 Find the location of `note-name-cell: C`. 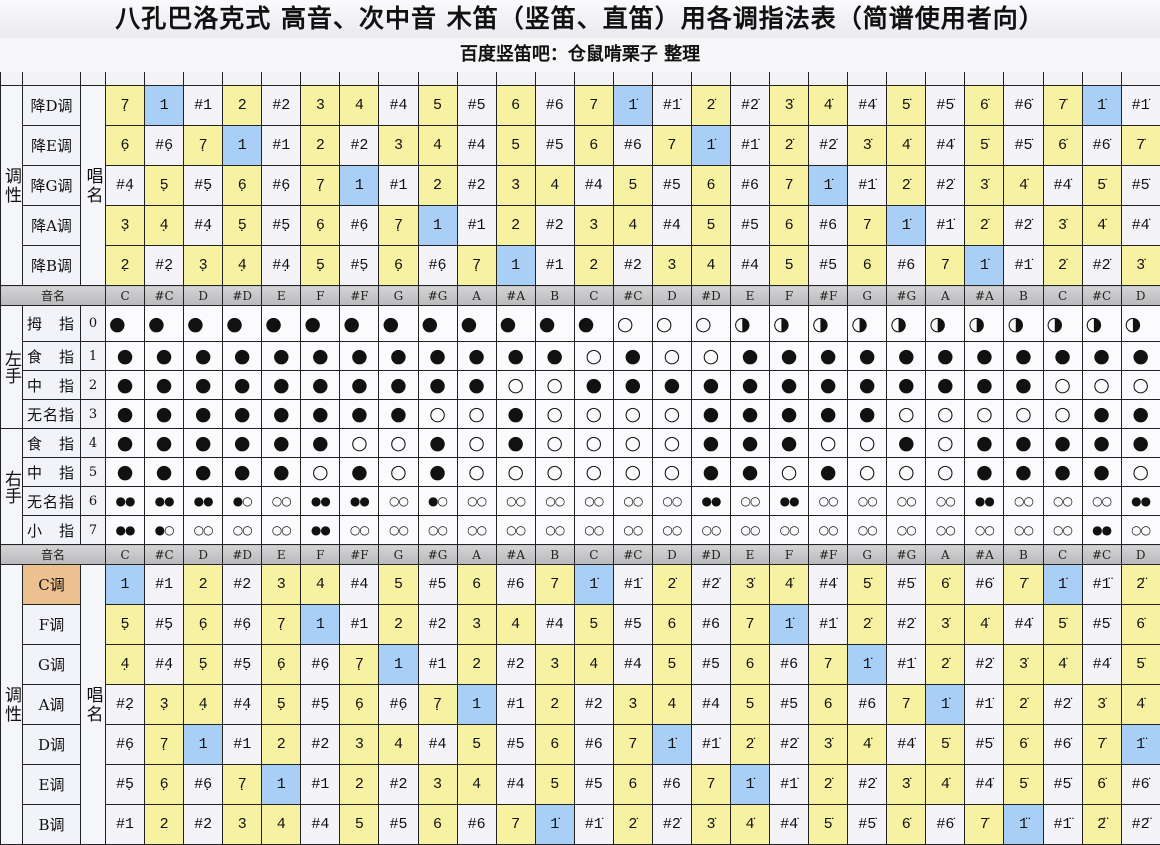

note-name-cell: C is located at coordinates (1062, 554).